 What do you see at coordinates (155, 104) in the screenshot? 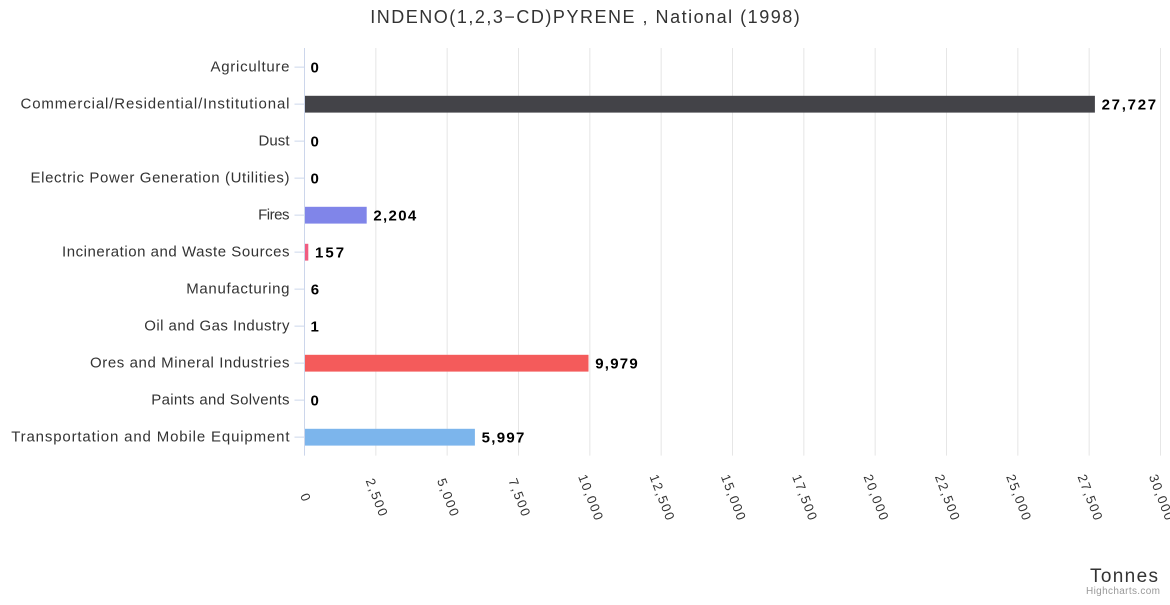
I see `svg-text:Commercial/Residential/Institu: Commercial/Residential/Institutional` at bounding box center [155, 104].